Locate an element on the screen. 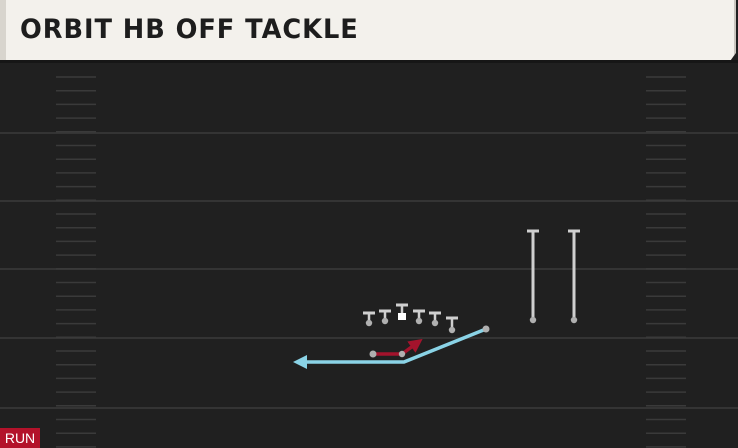 This screenshot has width=738, height=448. block-route is located at coordinates (396, 348).